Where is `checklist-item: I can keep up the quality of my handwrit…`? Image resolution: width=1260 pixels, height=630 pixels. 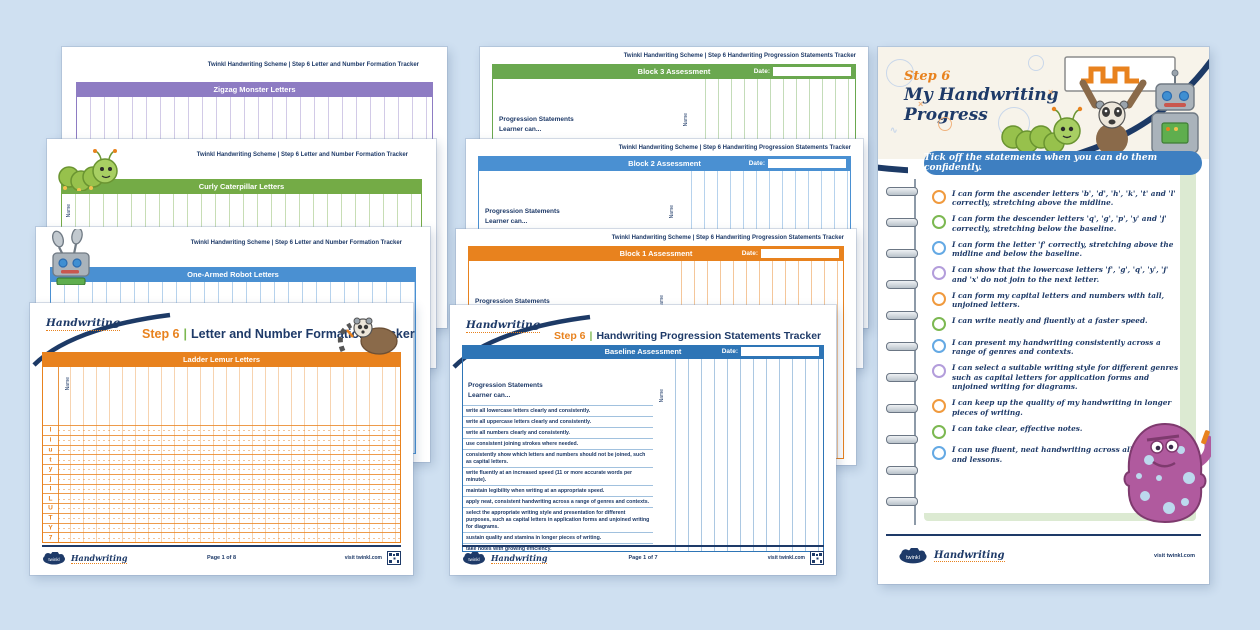
checklist-item: I can keep up the quality of my handwrit… is located at coordinates (1056, 407).